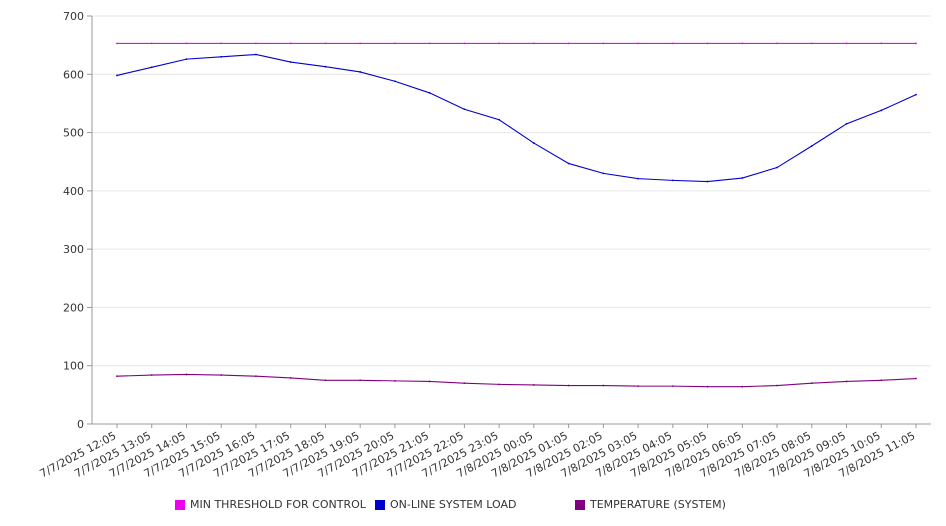 The height and width of the screenshot is (526, 946). I want to click on series-line, so click(516, 380).